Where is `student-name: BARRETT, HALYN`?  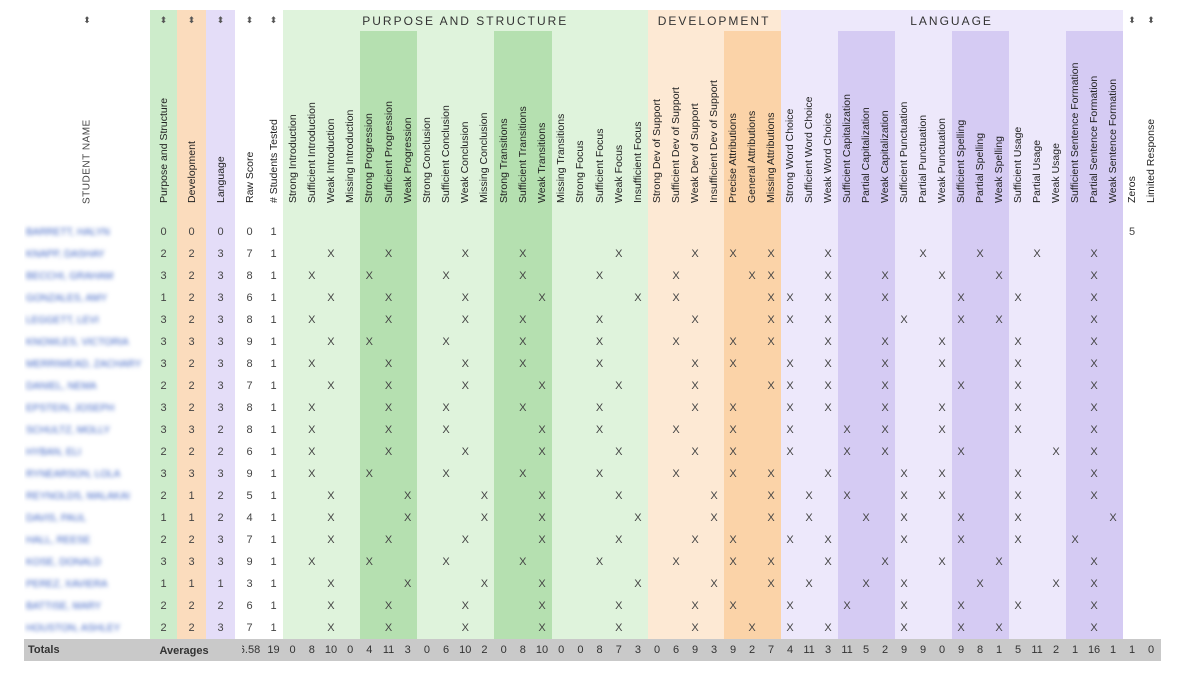
student-name: BARRETT, HALYN is located at coordinates (68, 232).